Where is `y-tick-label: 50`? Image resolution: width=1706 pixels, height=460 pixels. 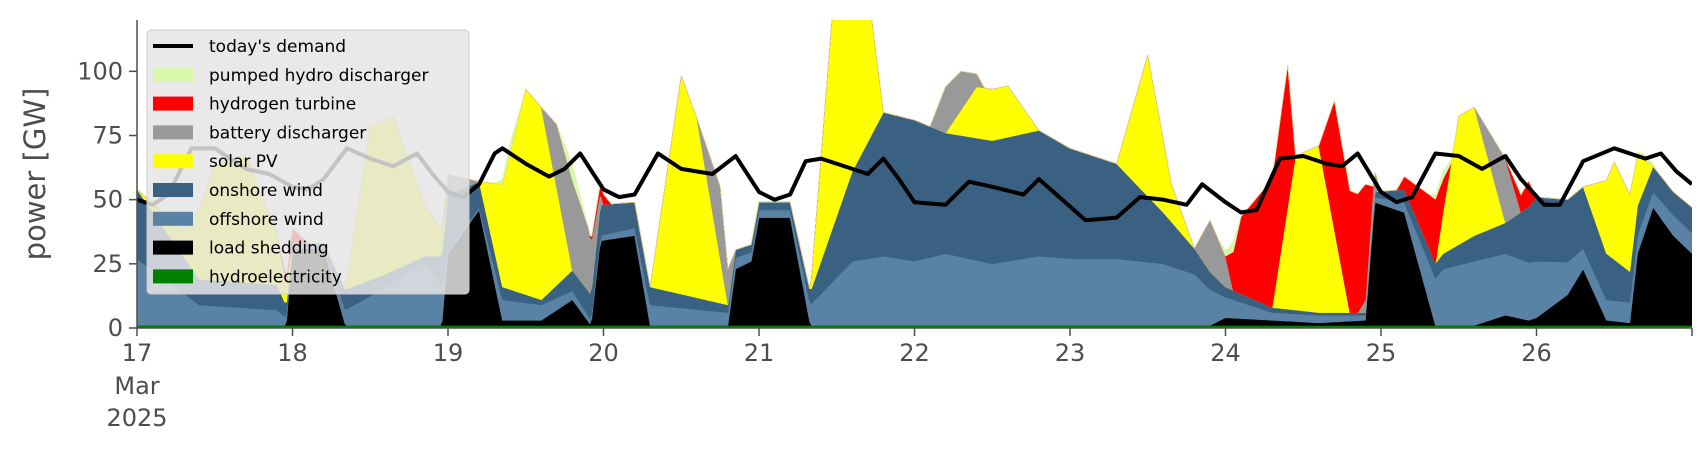 y-tick-label: 50 is located at coordinates (107, 200).